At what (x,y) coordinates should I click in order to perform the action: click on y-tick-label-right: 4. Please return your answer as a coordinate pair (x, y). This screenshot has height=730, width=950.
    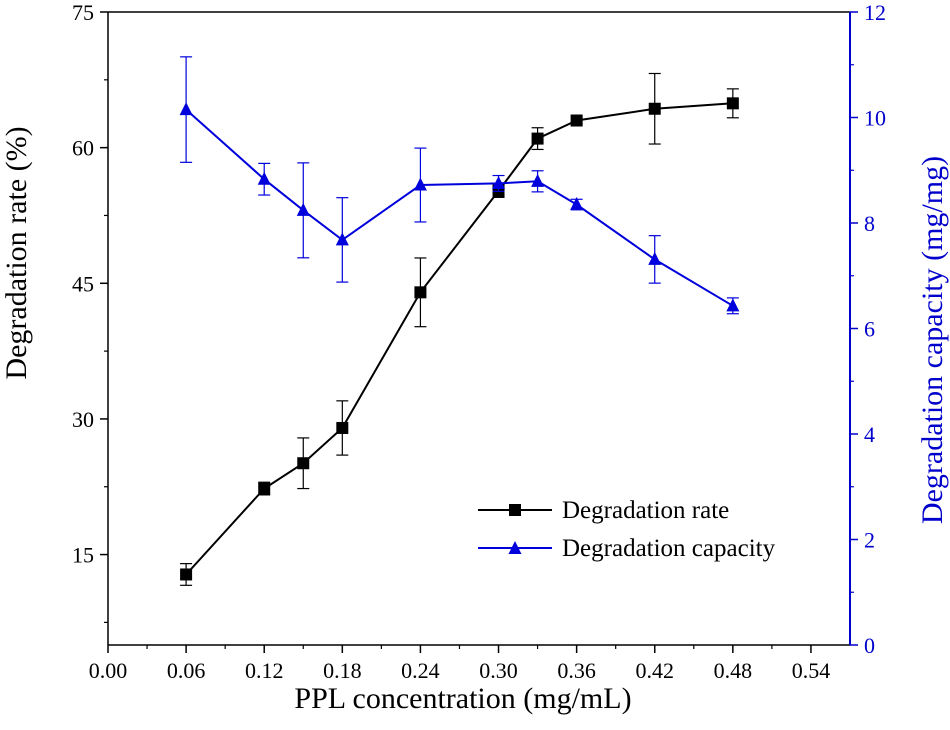
    Looking at the image, I should click on (869, 434).